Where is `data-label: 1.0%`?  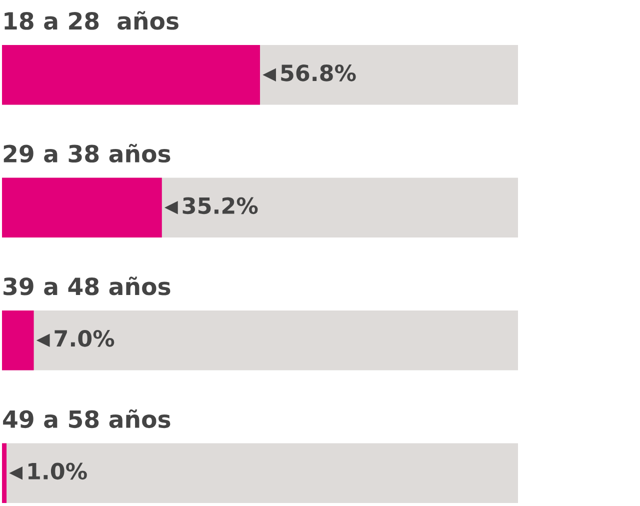
data-label: 1.0% is located at coordinates (57, 471).